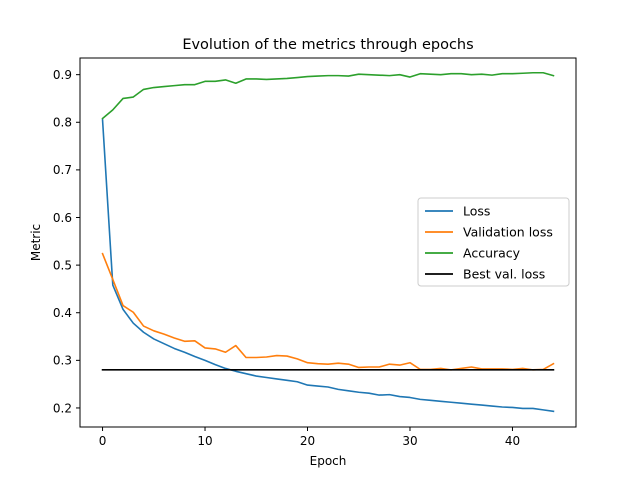  What do you see at coordinates (307, 441) in the screenshot?
I see `x-tick-label: 20` at bounding box center [307, 441].